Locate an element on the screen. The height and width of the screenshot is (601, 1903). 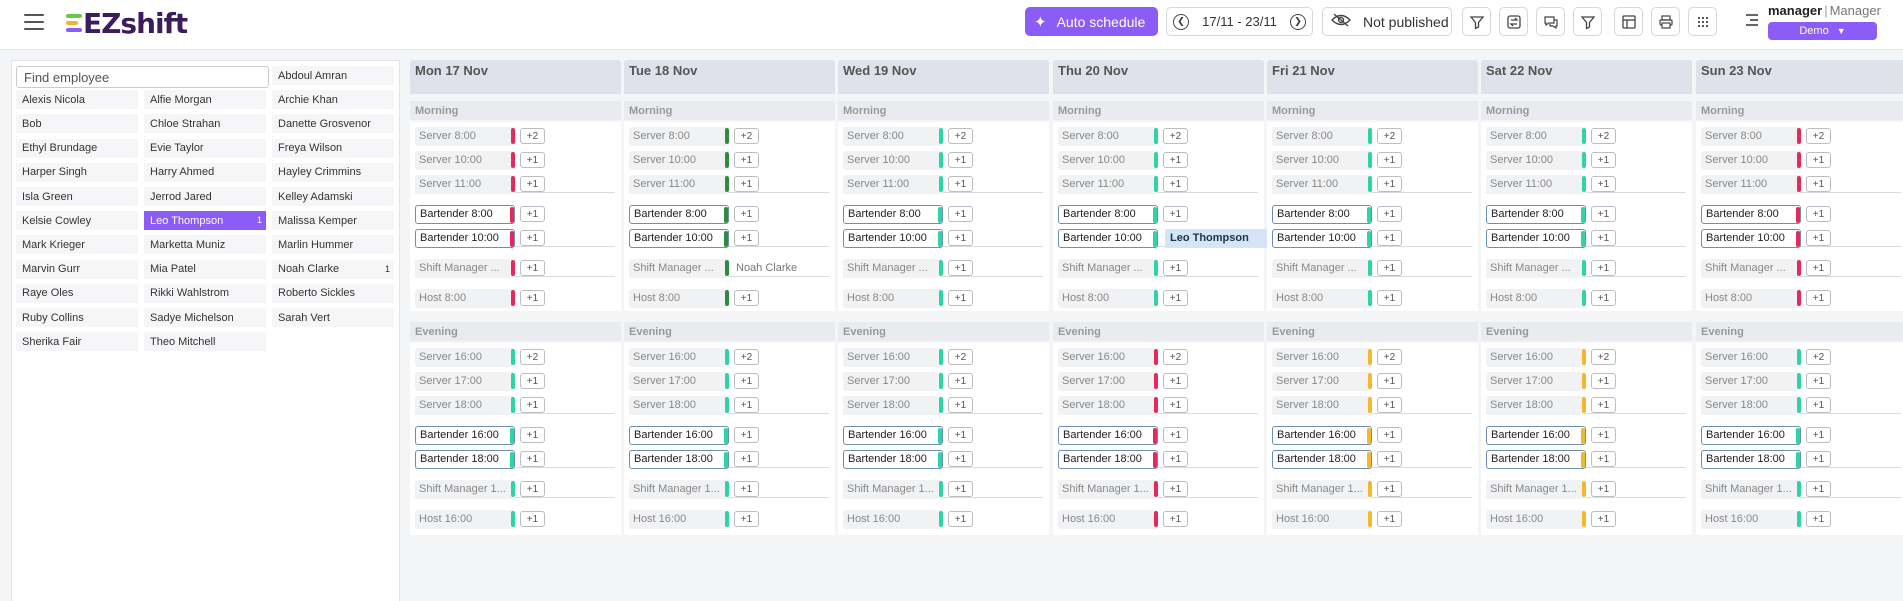
swap-button is located at coordinates (1513, 21).